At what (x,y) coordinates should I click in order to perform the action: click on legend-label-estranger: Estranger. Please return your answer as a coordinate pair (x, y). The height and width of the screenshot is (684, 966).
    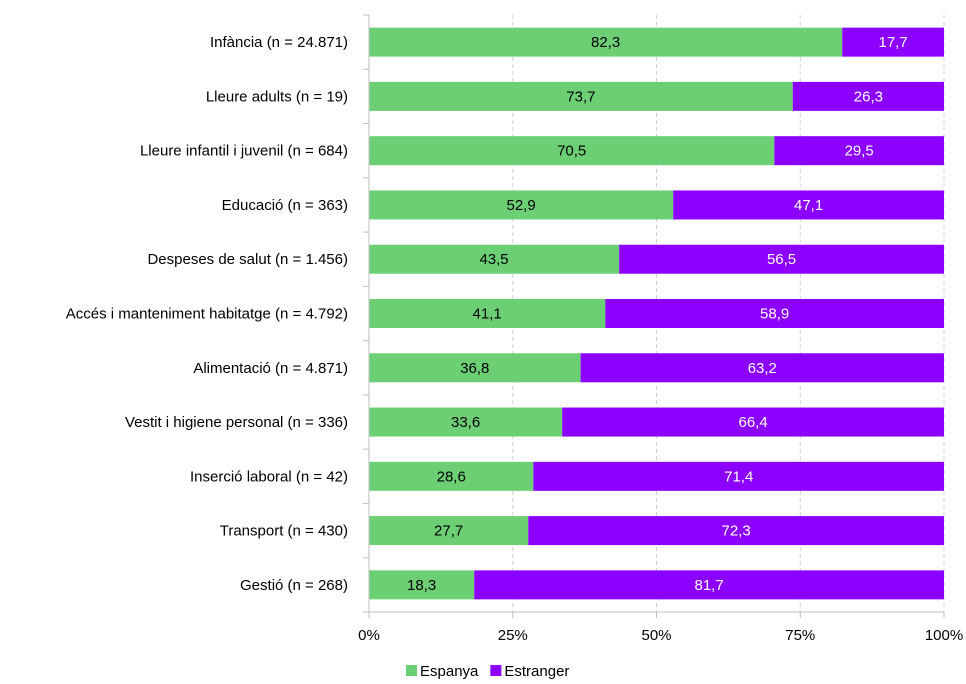
    Looking at the image, I should click on (536, 671).